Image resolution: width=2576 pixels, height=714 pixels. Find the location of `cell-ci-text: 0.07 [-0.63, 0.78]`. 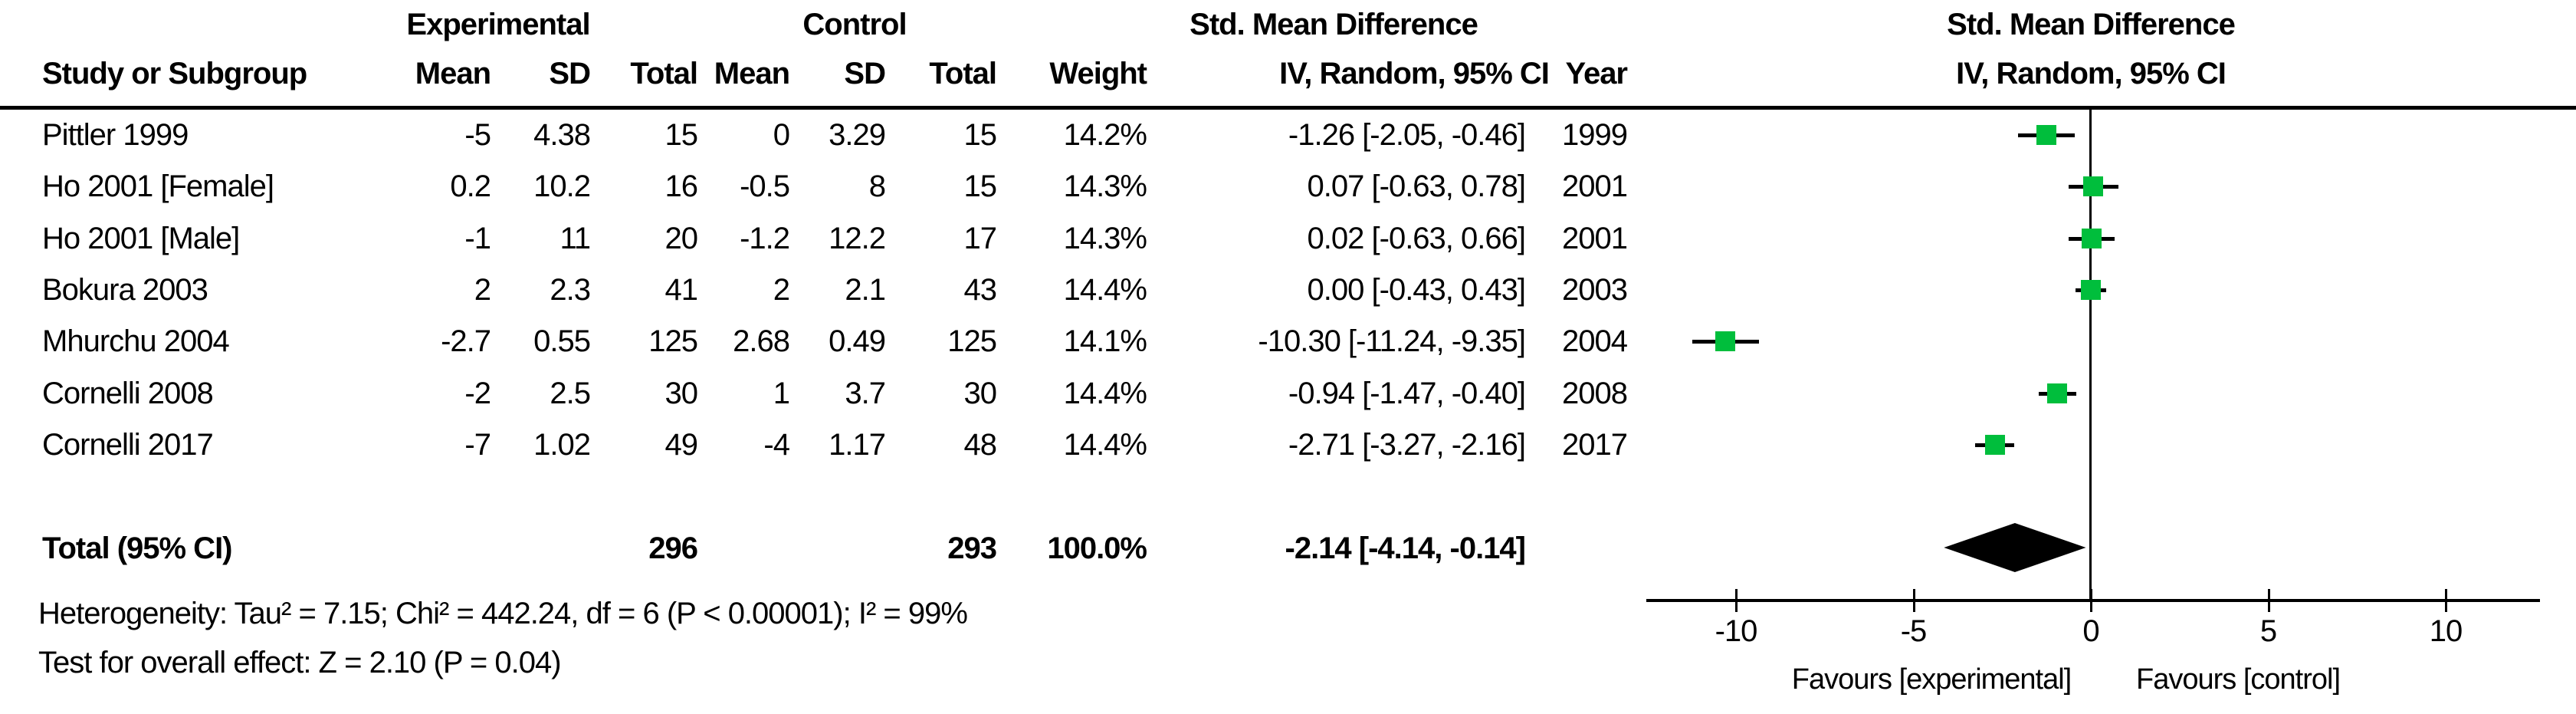

cell-ci-text: 0.07 [-0.63, 0.78] is located at coordinates (1416, 186).